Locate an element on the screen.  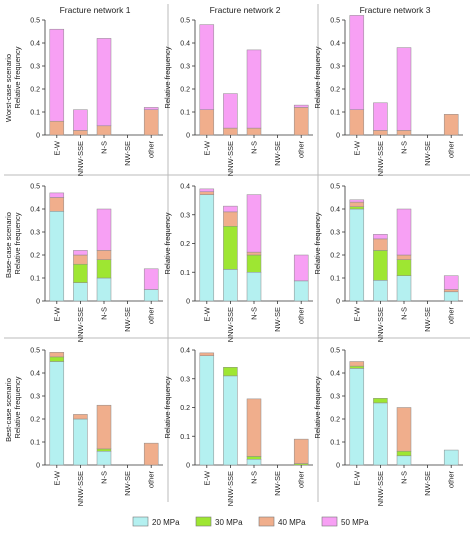
legend-swatch-30mpa is located at coordinates (203, 521).